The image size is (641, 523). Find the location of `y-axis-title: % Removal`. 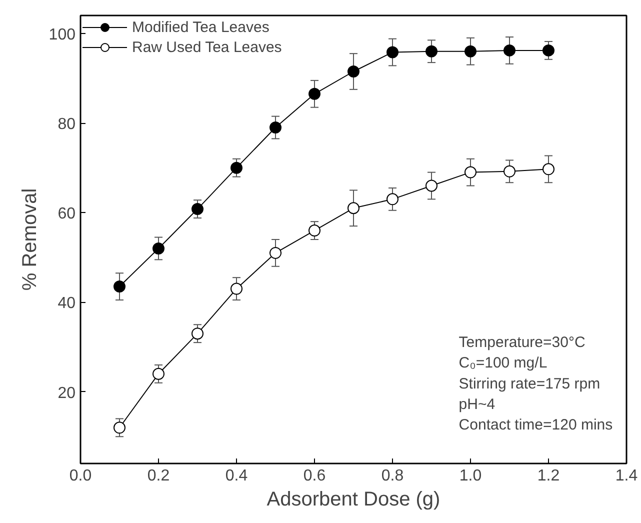

y-axis-title: % Removal is located at coordinates (29, 239).